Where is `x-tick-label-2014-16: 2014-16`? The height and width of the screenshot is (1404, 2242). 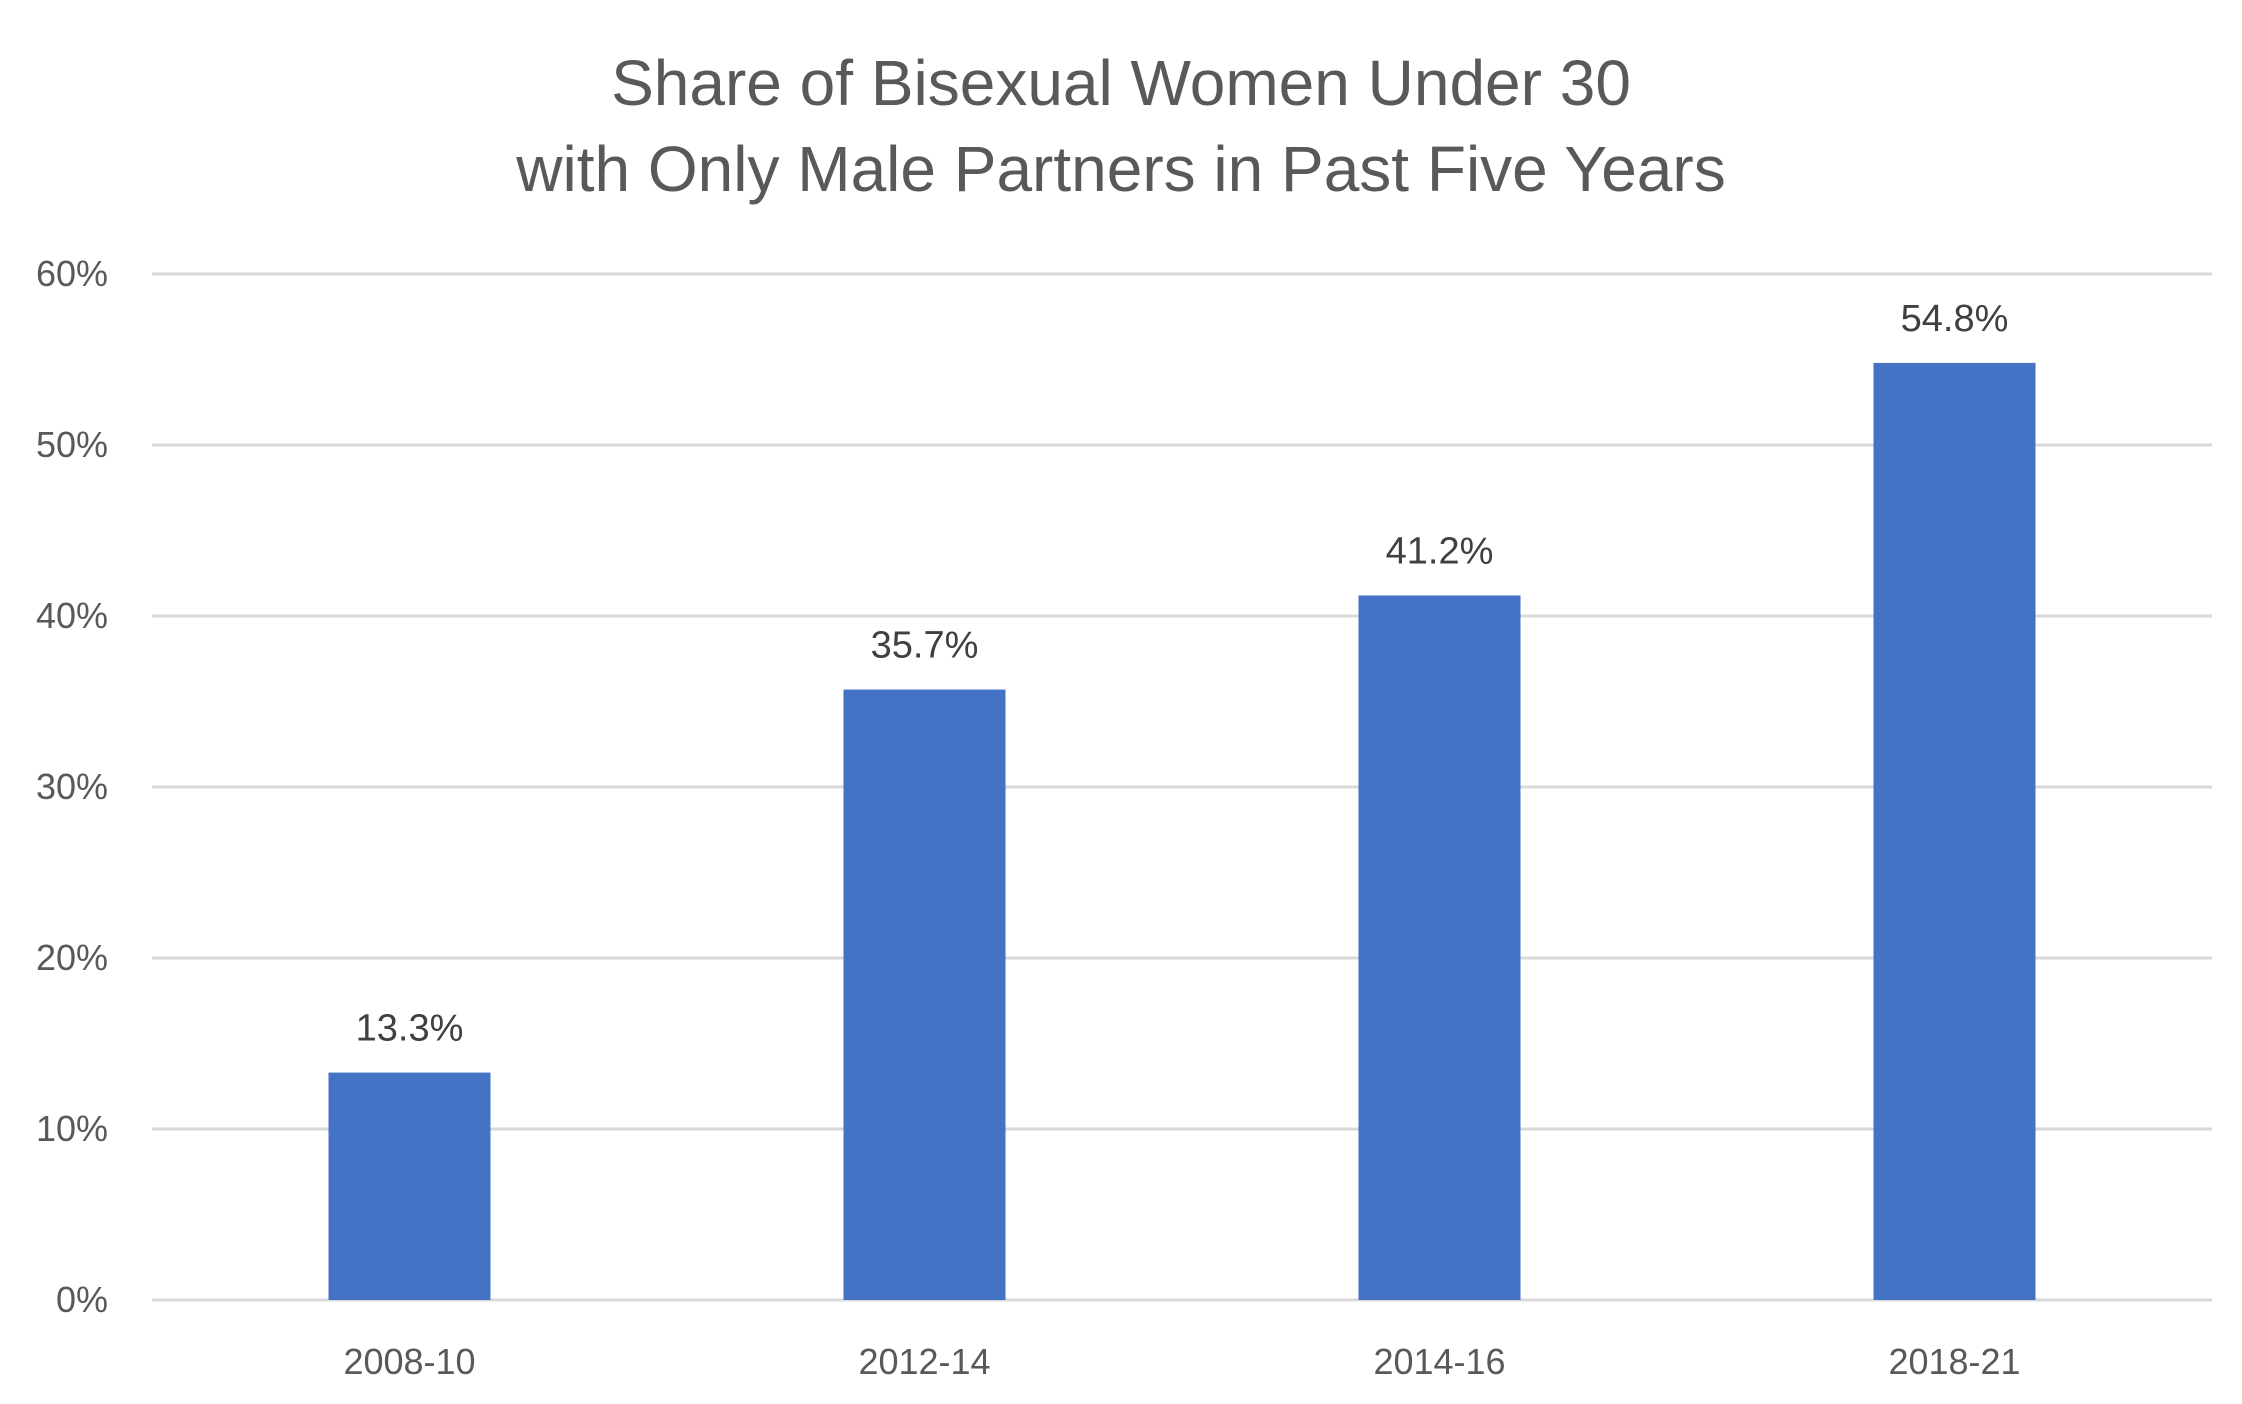
x-tick-label-2014-16: 2014-16 is located at coordinates (1439, 1361).